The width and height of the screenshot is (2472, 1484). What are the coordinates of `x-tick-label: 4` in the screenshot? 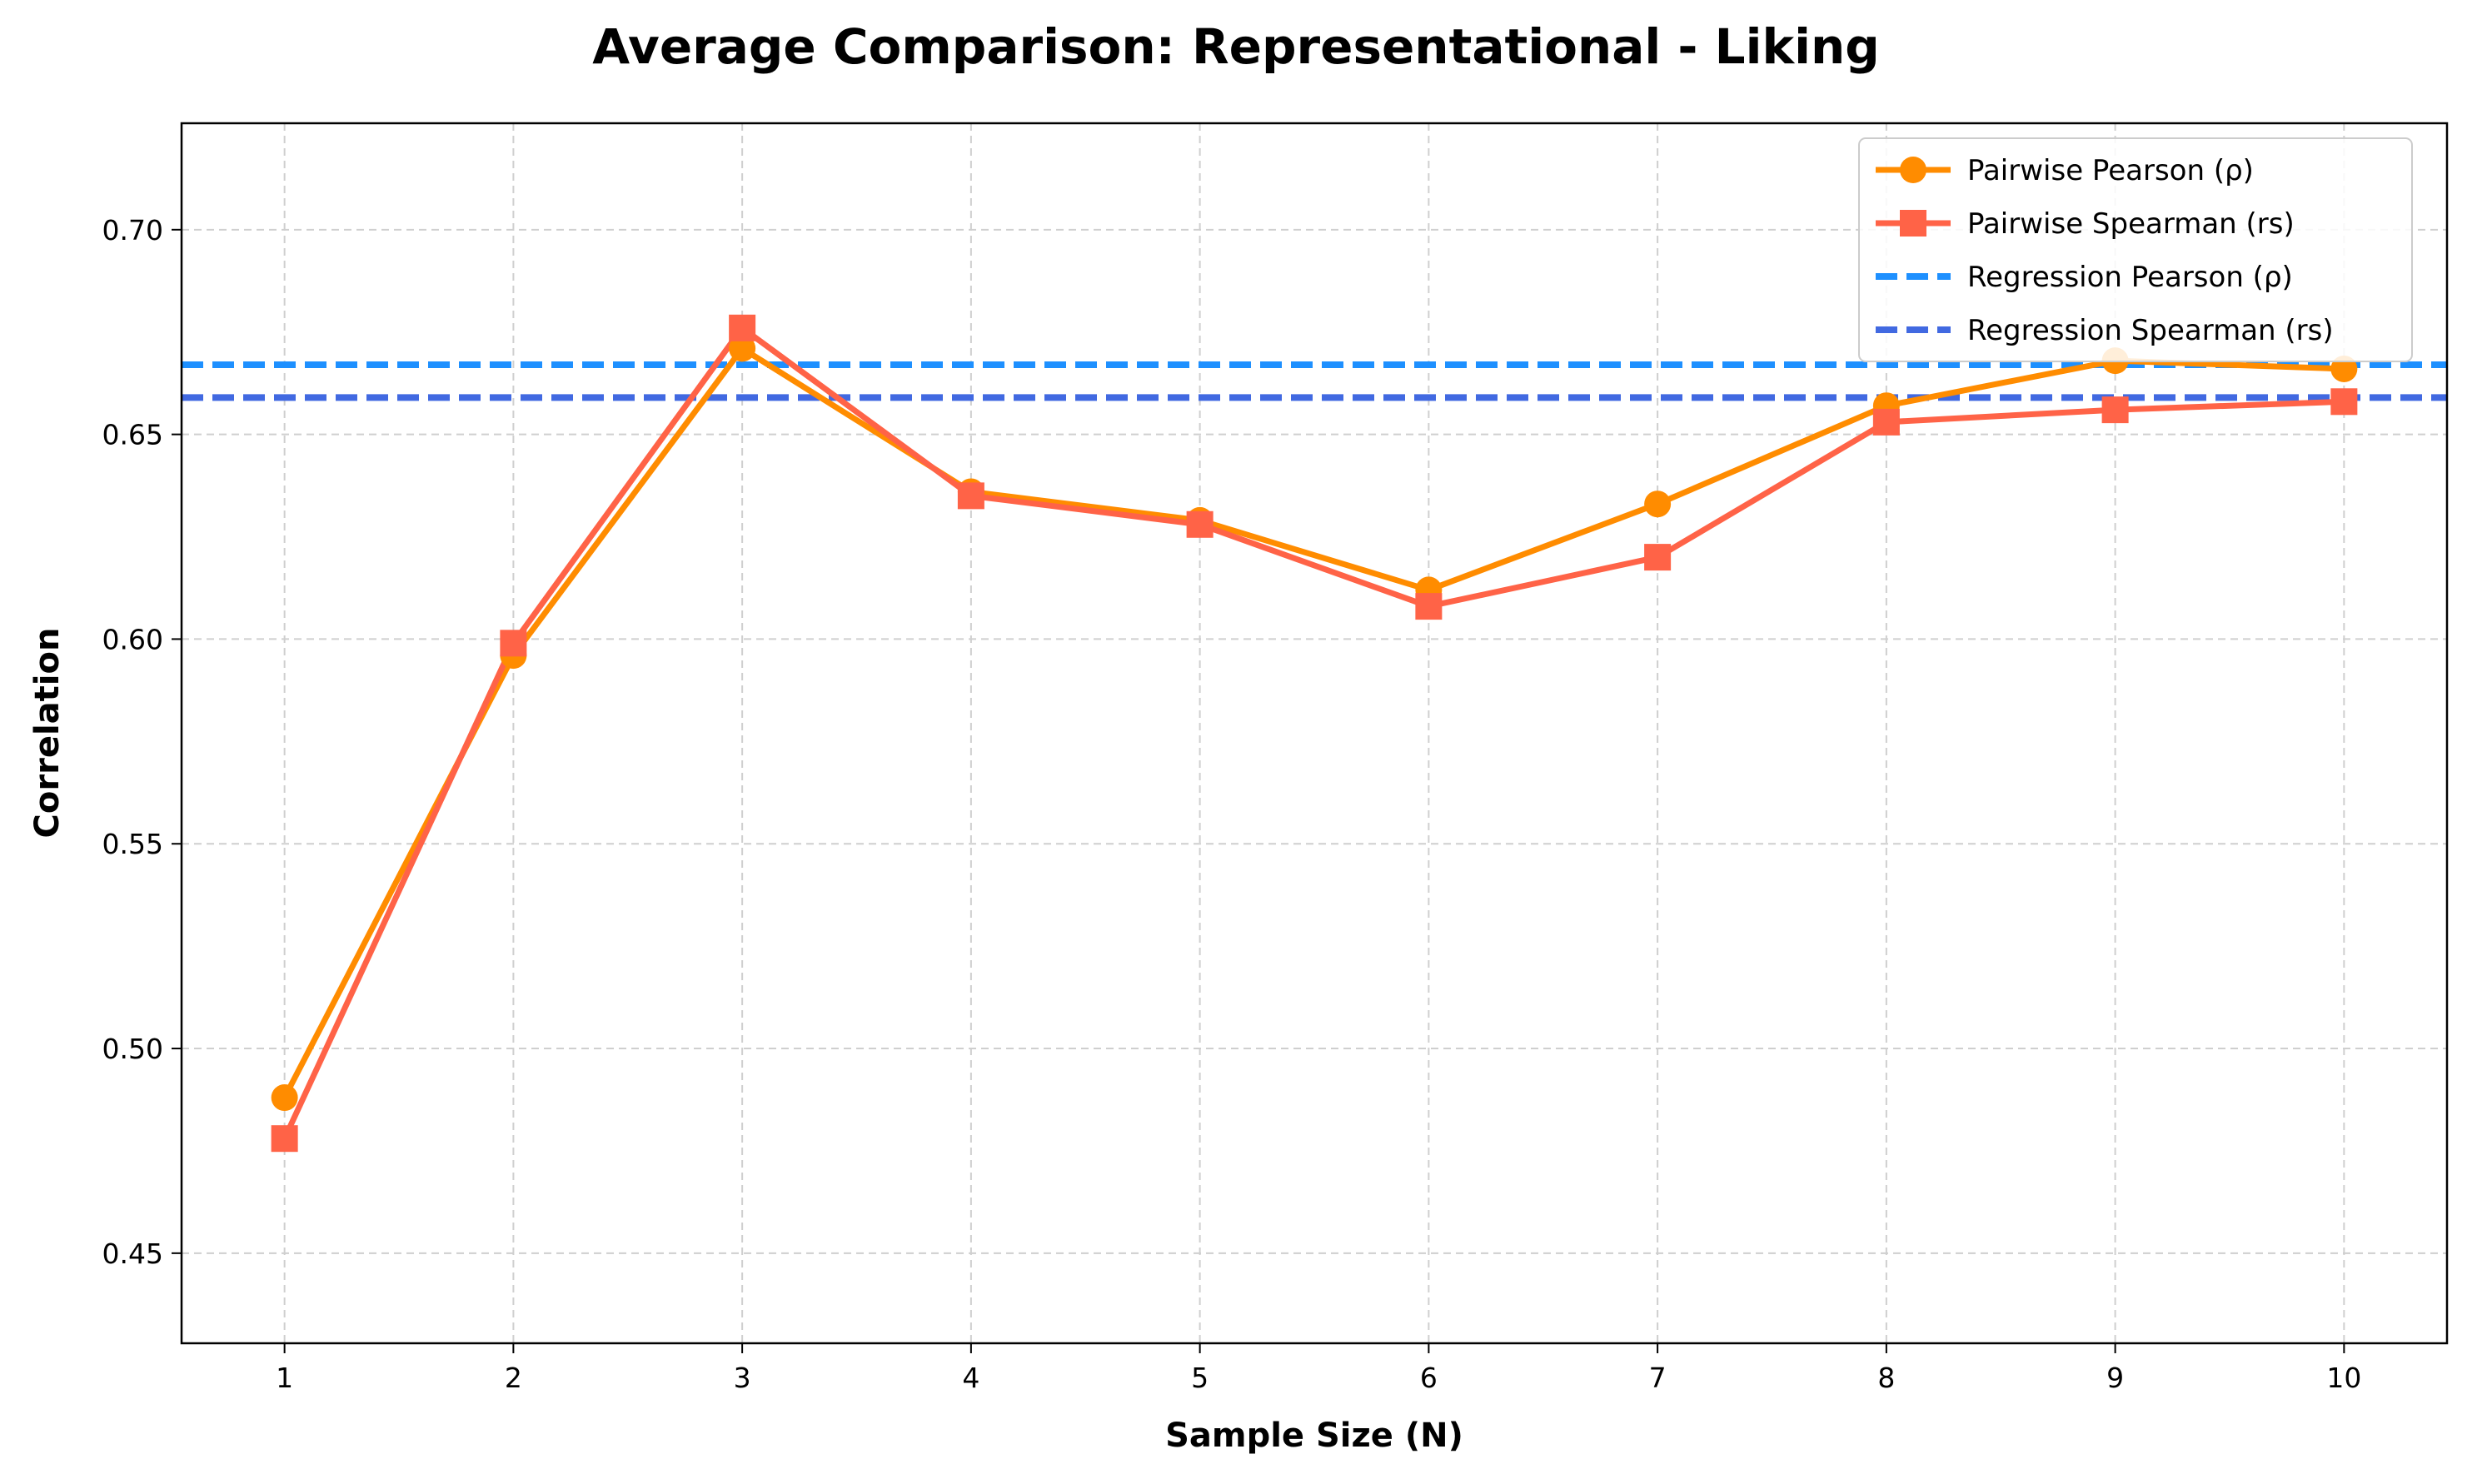 It's located at (970, 1378).